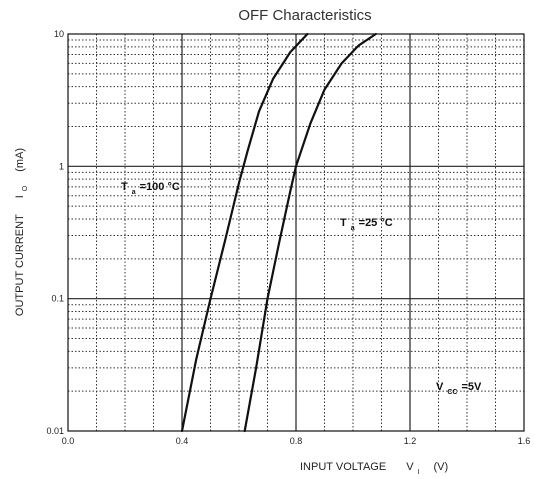 The width and height of the screenshot is (535, 479). What do you see at coordinates (59, 34) in the screenshot?
I see `y-tick-label: 10` at bounding box center [59, 34].